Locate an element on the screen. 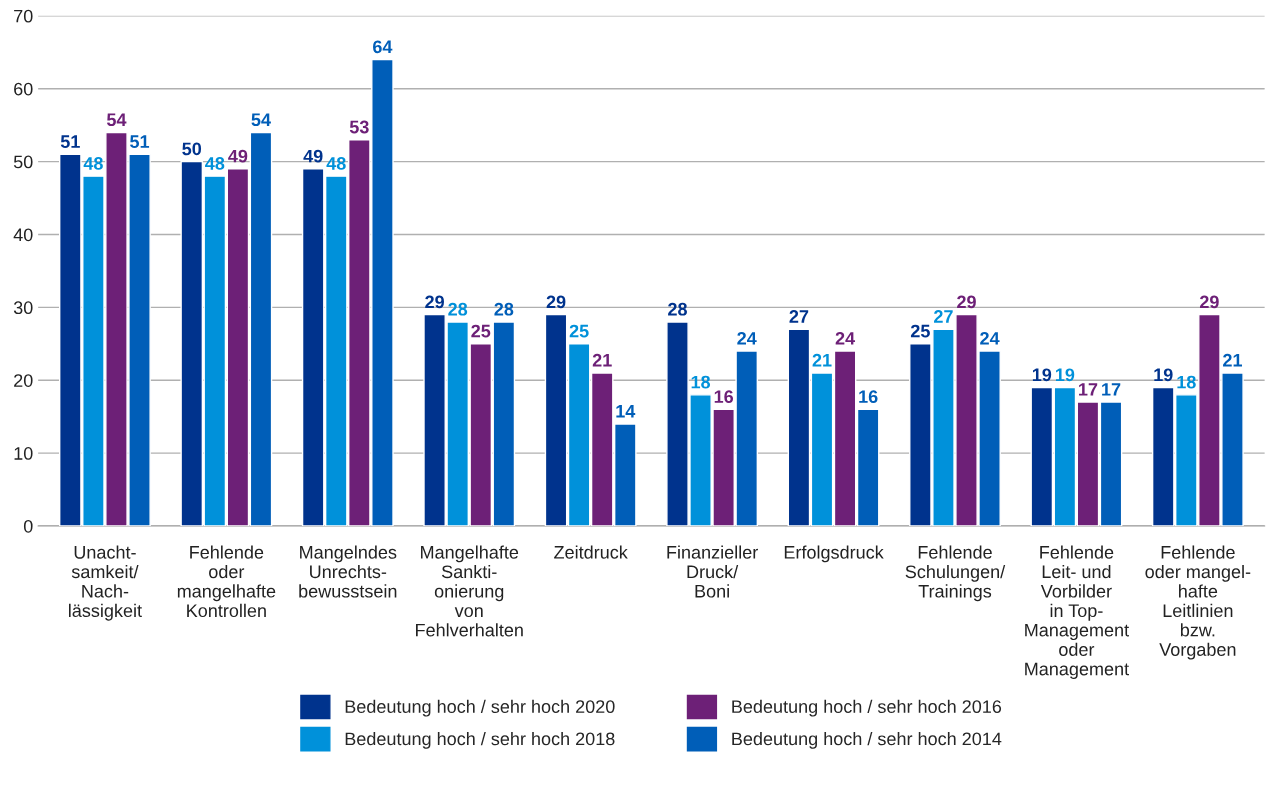 The height and width of the screenshot is (791, 1271). y-tick-label: 20 is located at coordinates (23, 380).